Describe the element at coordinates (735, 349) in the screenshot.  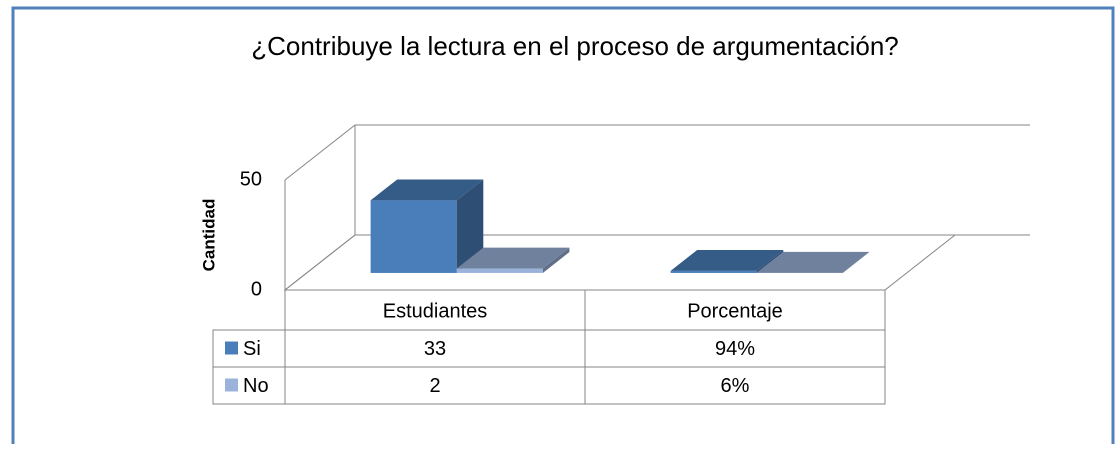
I see `table-value: 94%` at that location.